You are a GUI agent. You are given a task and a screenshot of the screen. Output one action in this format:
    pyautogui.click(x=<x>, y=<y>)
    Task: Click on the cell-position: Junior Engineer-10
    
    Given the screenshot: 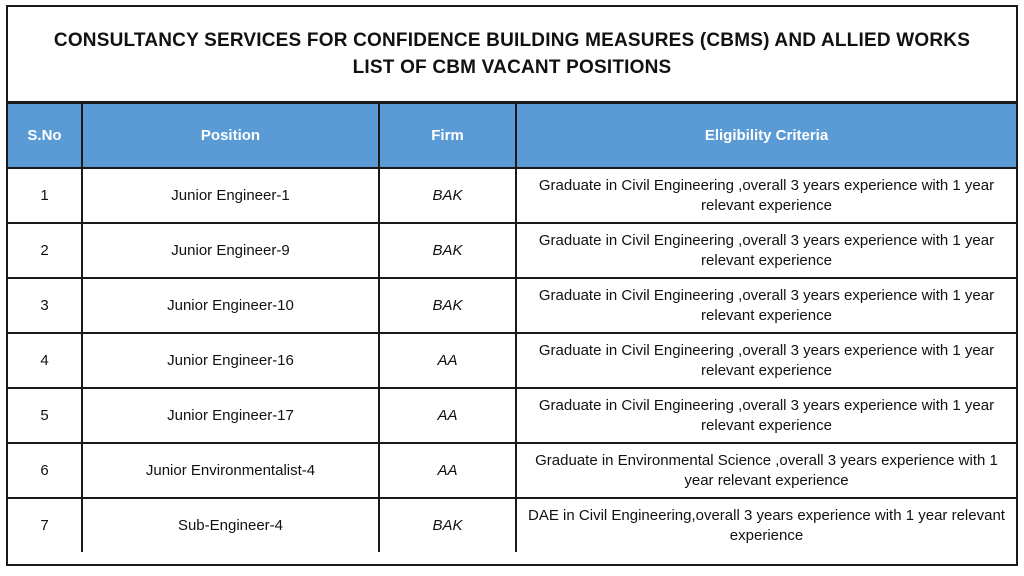 What is the action you would take?
    pyautogui.click(x=230, y=305)
    